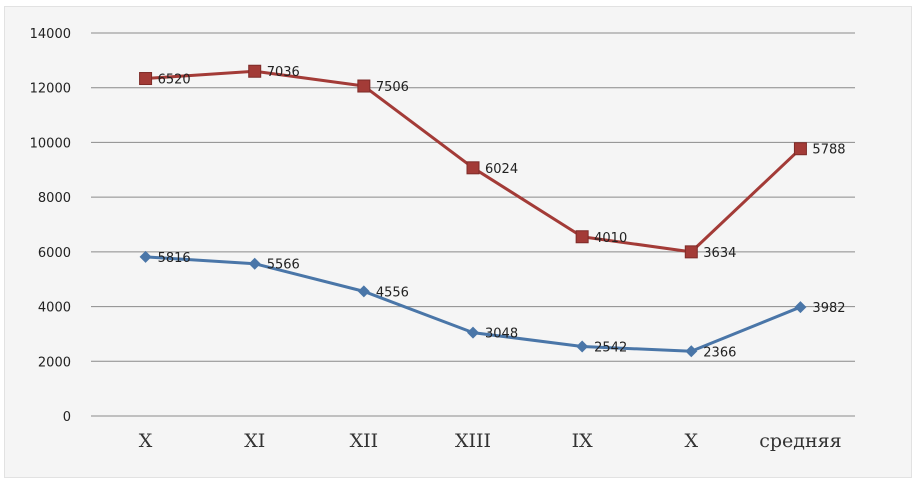 The height and width of the screenshot is (483, 919). What do you see at coordinates (583, 441) in the screenshot?
I see `x-tick-label: IX` at bounding box center [583, 441].